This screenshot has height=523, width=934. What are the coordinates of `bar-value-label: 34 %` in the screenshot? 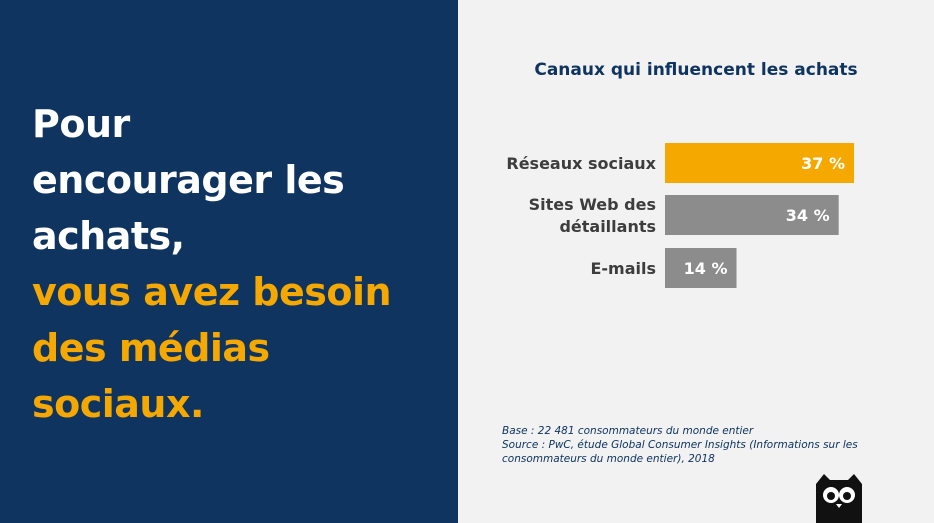 It's located at (808, 215).